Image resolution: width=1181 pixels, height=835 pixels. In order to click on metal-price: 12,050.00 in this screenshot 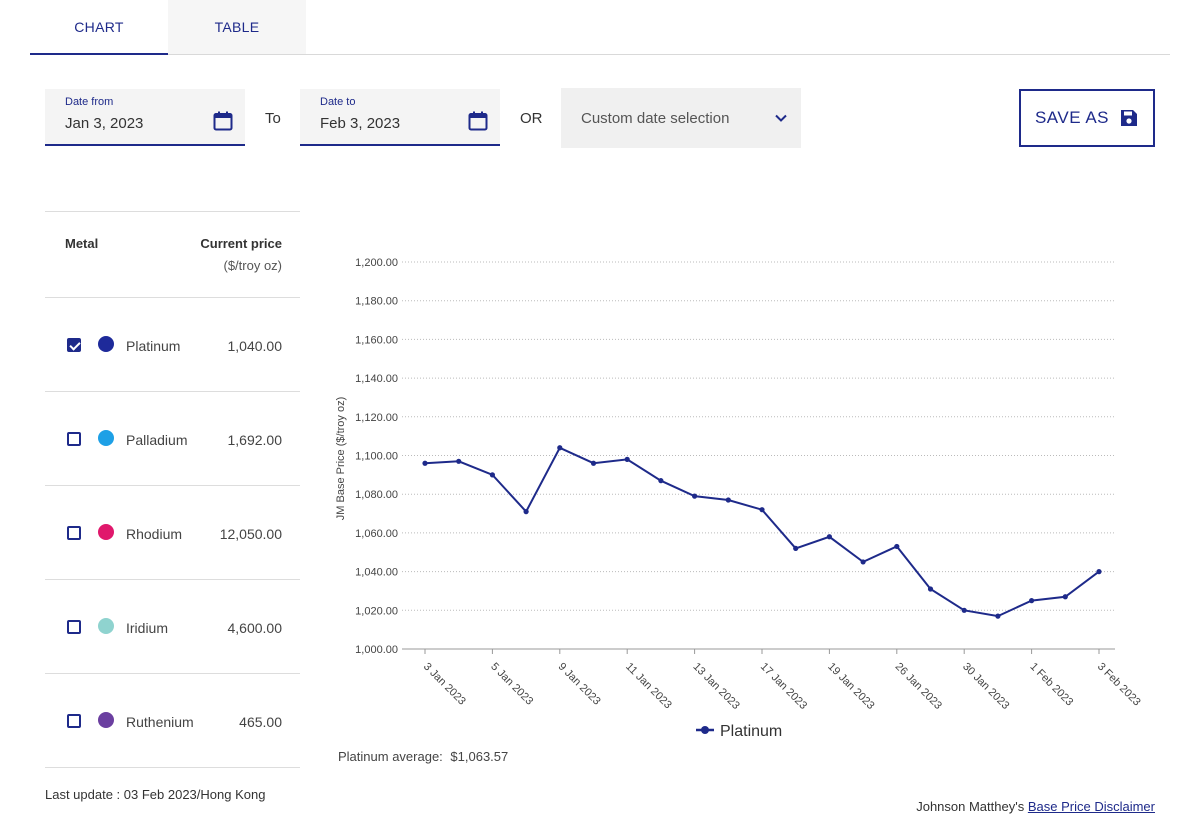, I will do `click(250, 534)`.